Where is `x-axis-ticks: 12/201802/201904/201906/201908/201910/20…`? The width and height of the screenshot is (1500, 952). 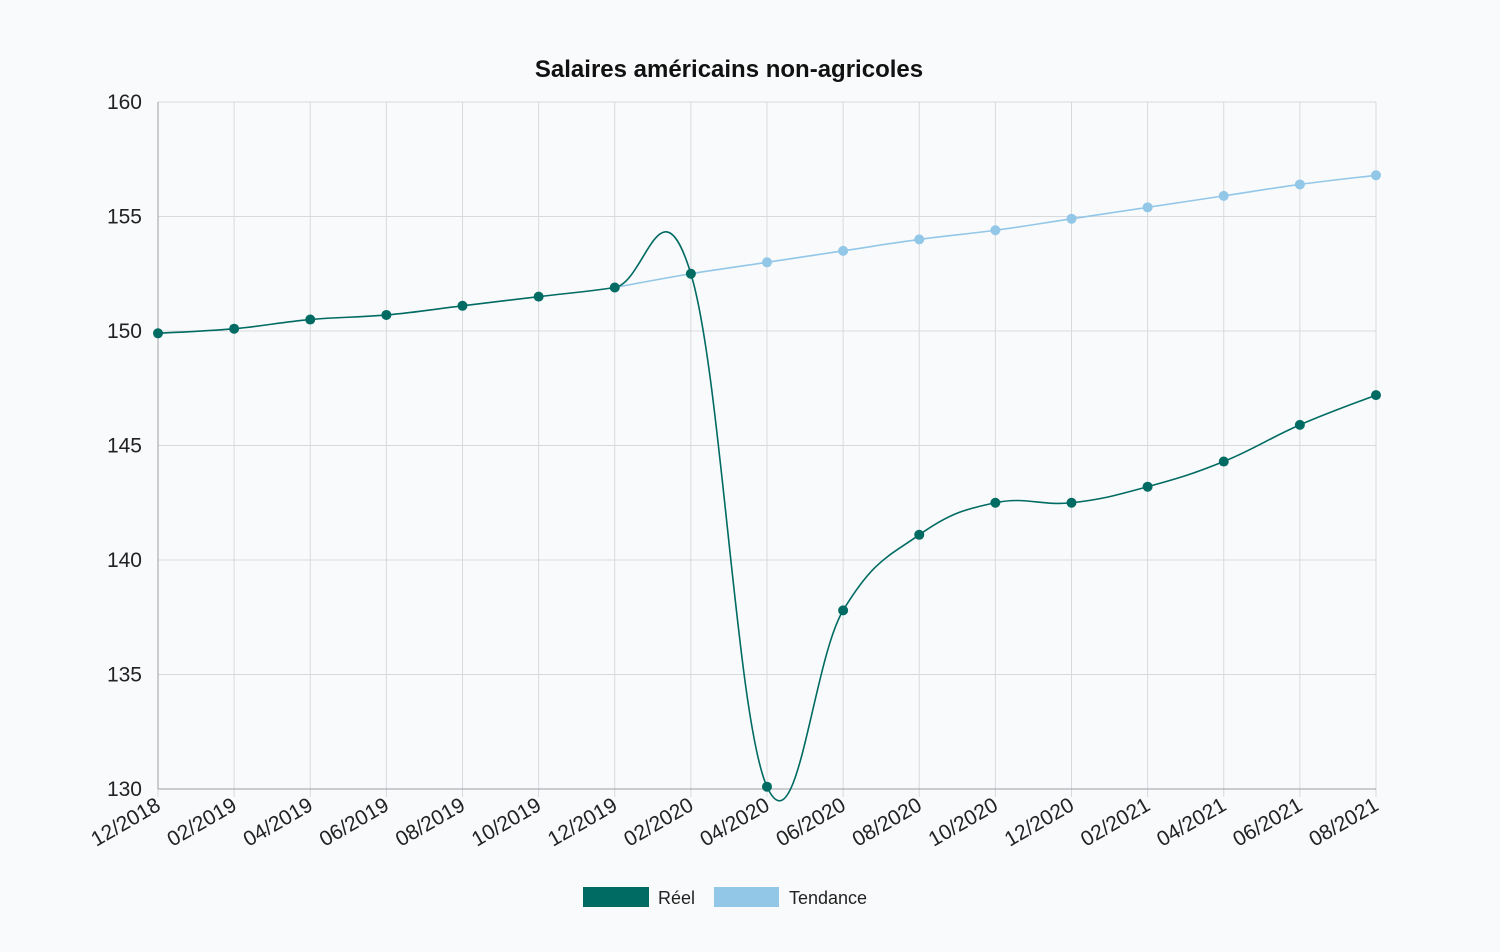 x-axis-ticks: 12/201802/201904/201906/201908/201910/20… is located at coordinates (734, 822).